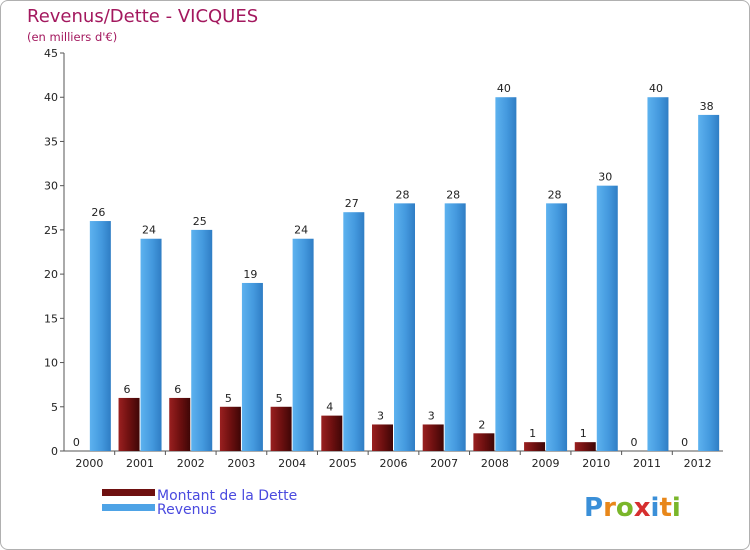 The image size is (750, 550). What do you see at coordinates (128, 492) in the screenshot?
I see `legend-swatch-debt` at bounding box center [128, 492].